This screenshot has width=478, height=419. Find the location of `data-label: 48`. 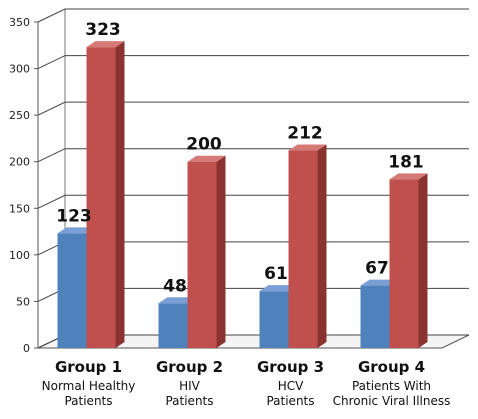

data-label: 48 is located at coordinates (175, 286).